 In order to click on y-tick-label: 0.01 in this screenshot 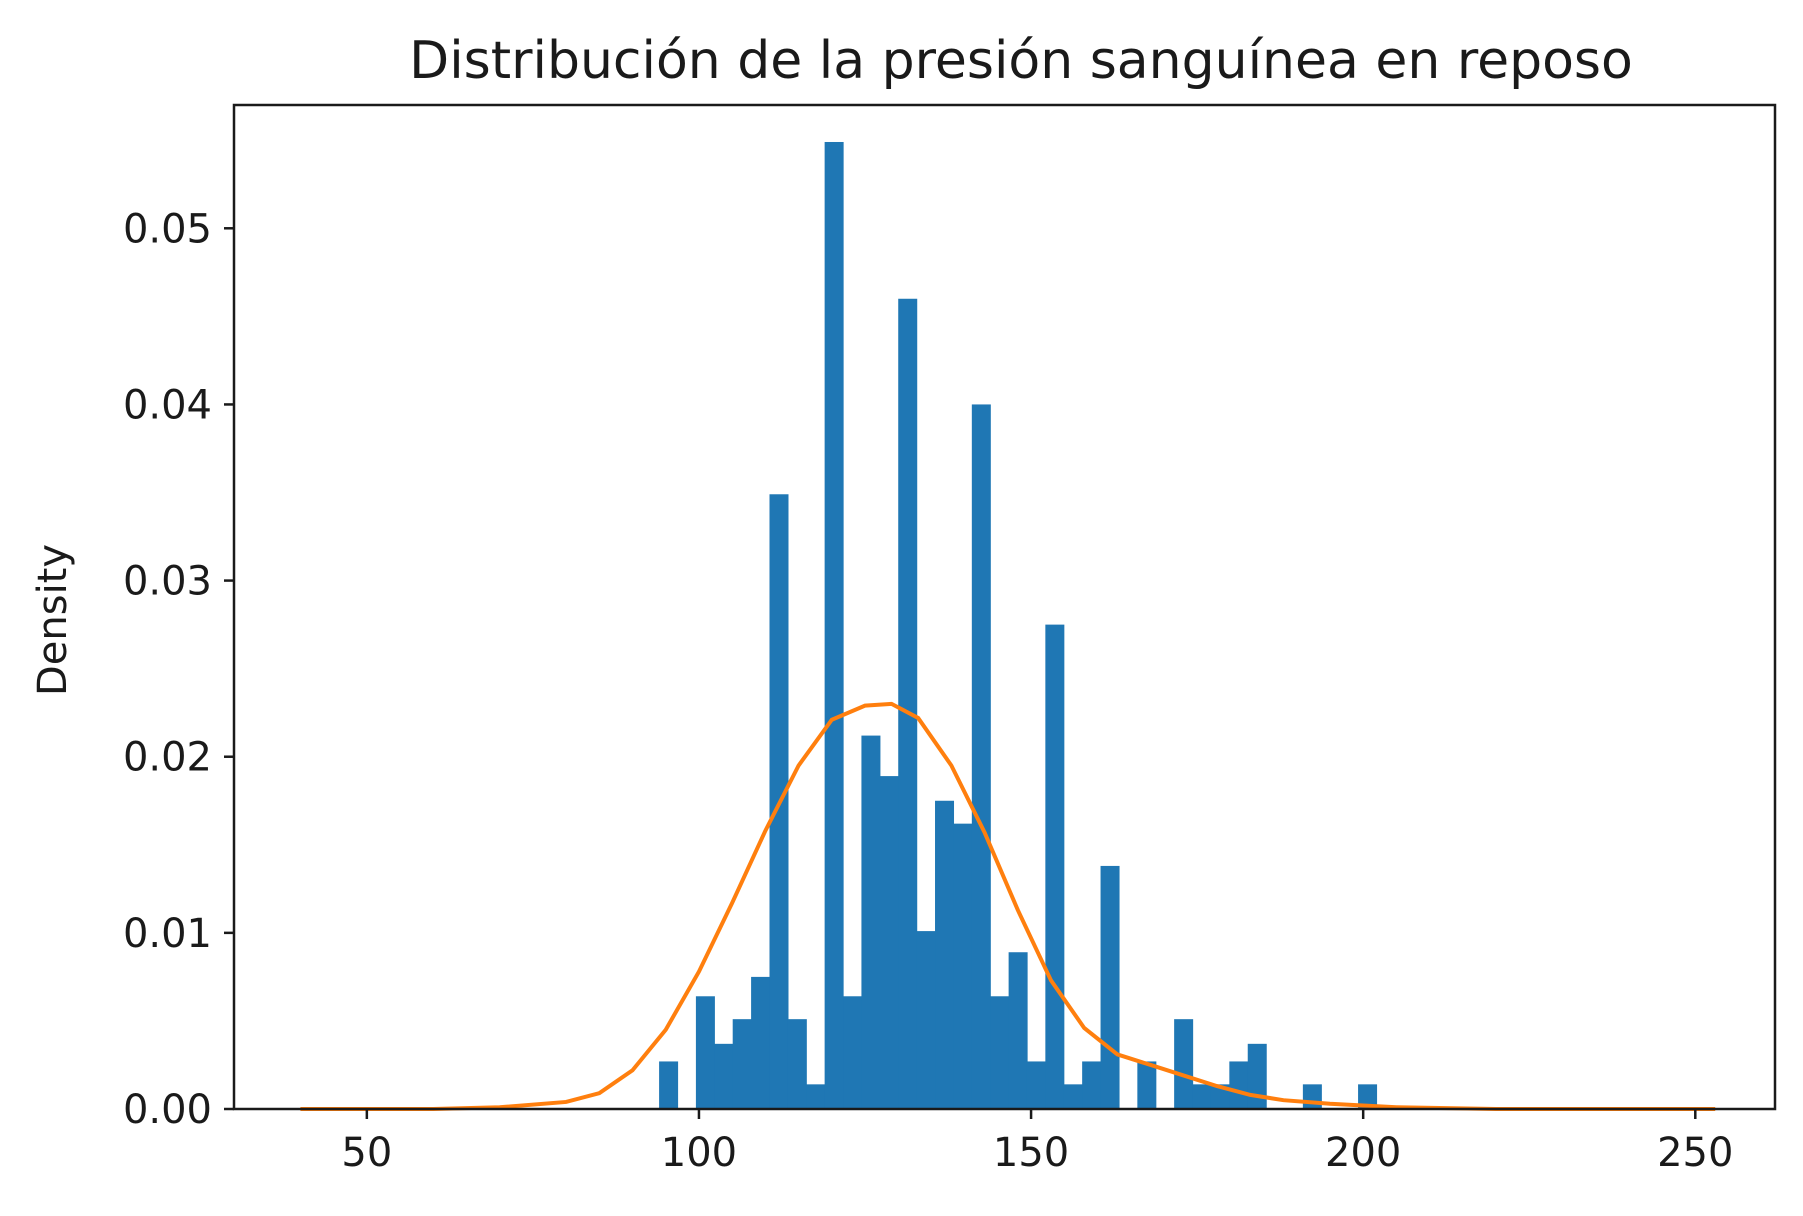, I will do `click(167, 934)`.